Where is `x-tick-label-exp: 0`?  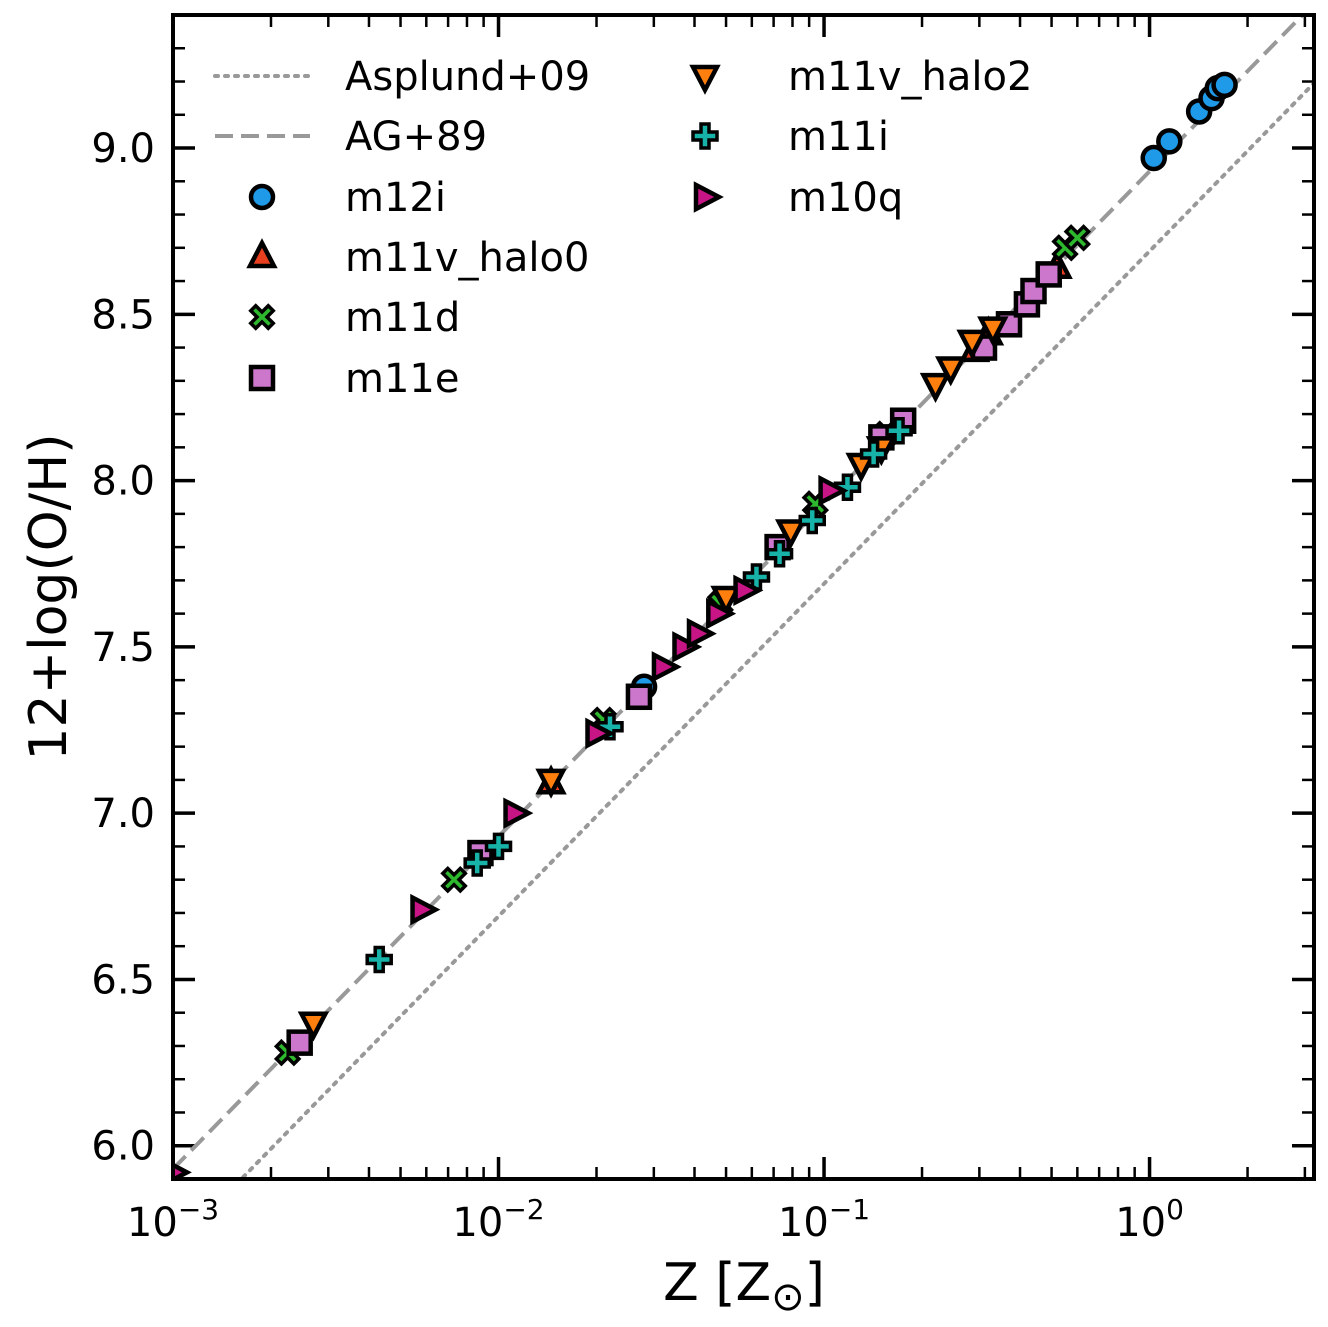
x-tick-label-exp: 0 is located at coordinates (1175, 1209).